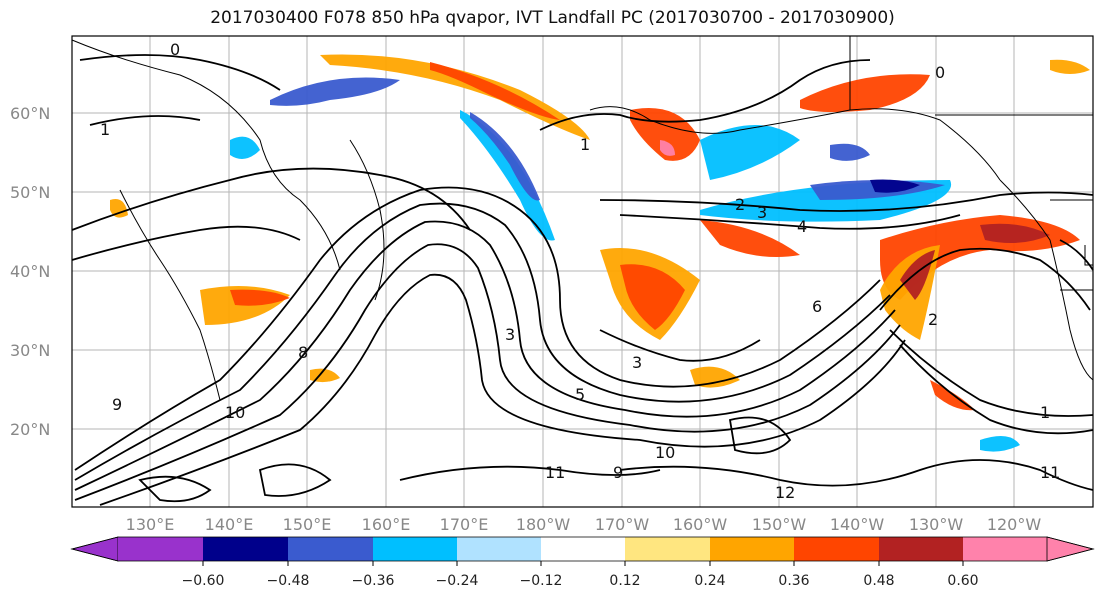  Describe the element at coordinates (386, 524) in the screenshot. I see `lon-label-160e: 160°E` at that location.